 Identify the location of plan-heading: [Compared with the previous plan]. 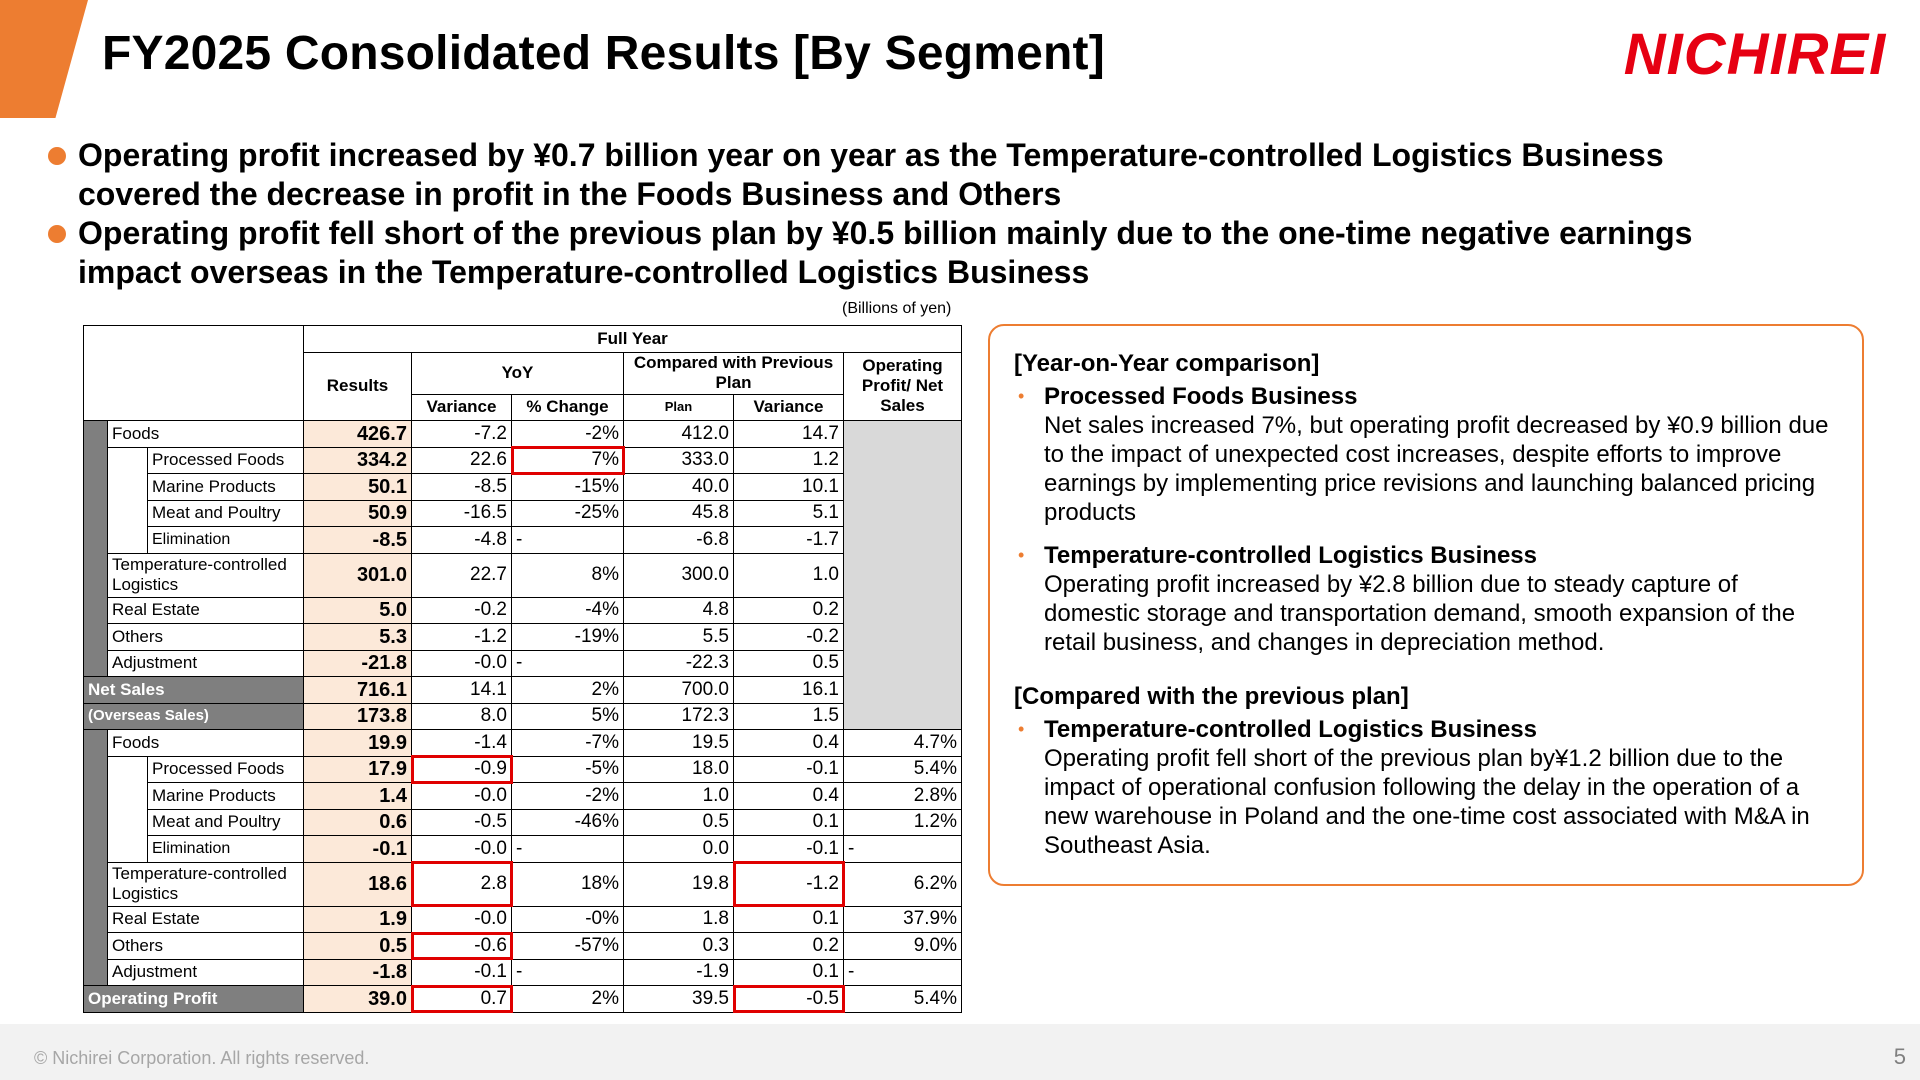
(1211, 696).